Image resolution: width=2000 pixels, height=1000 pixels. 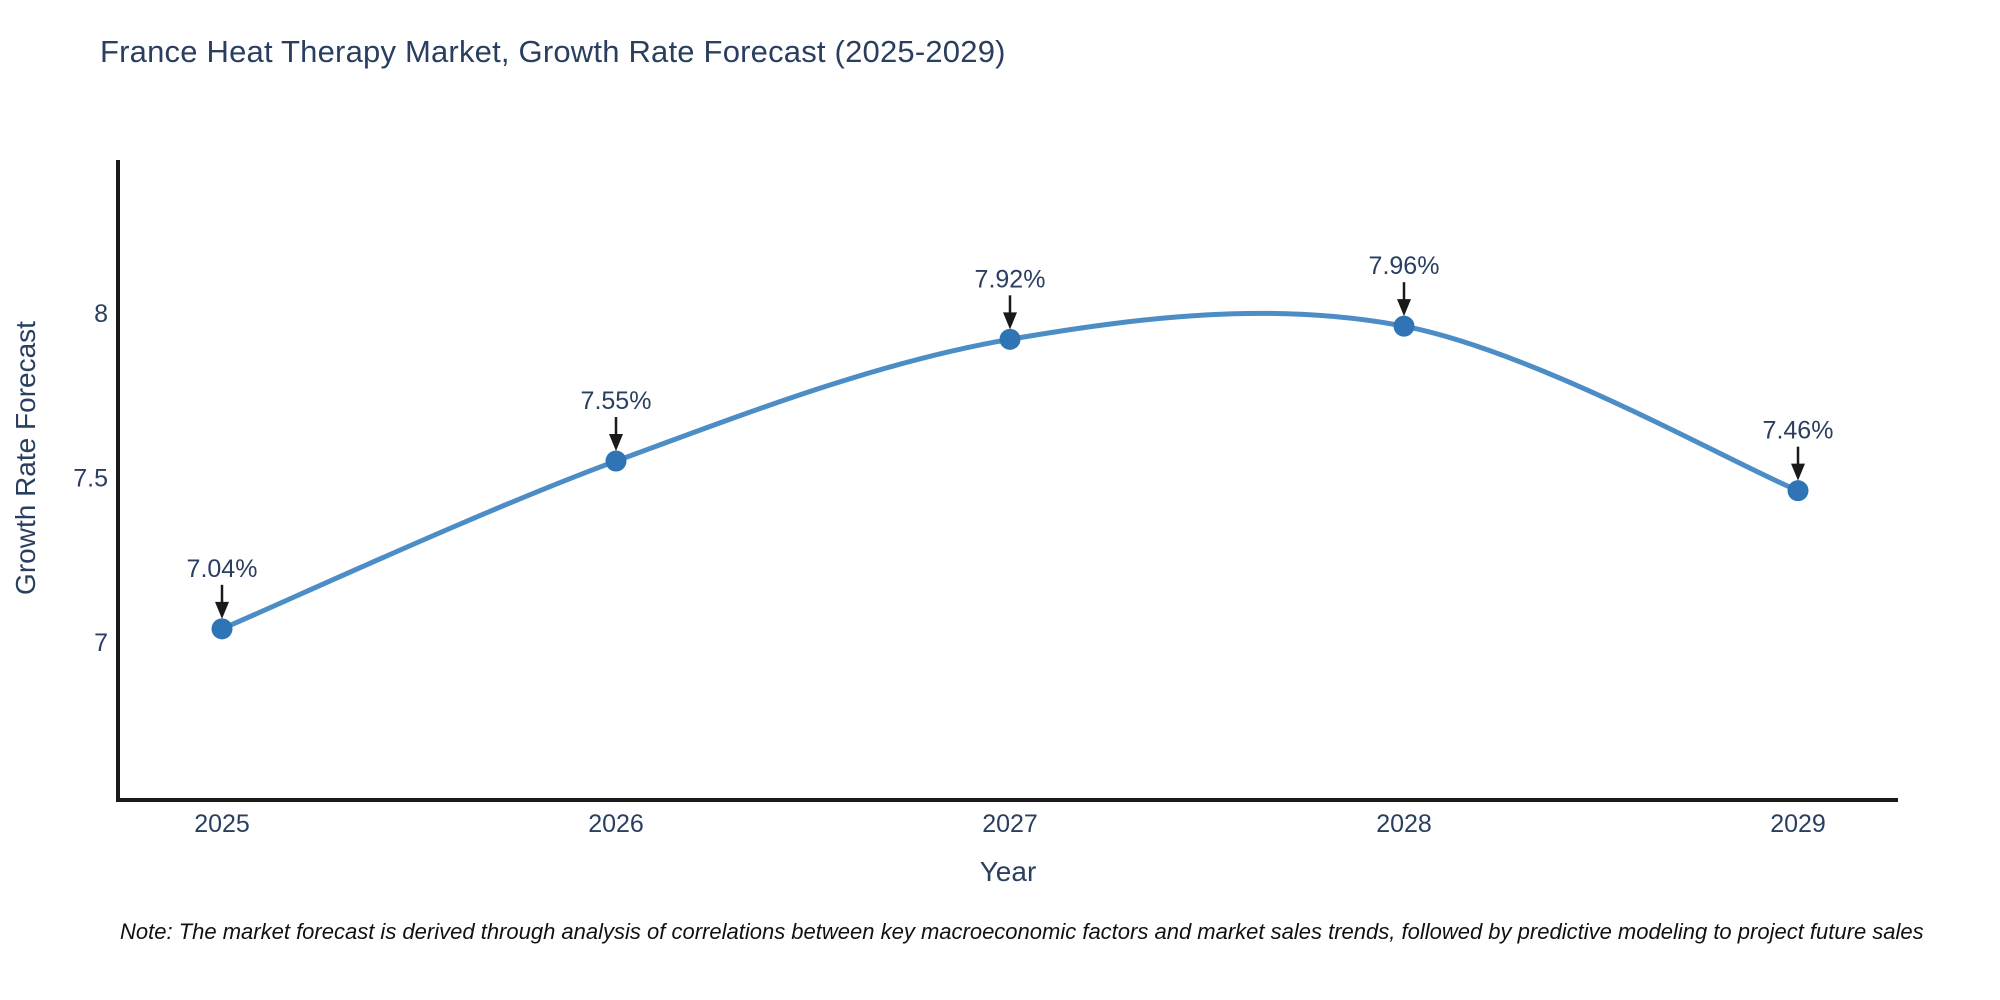 I want to click on x-axis-title: Year, so click(x=1008, y=871).